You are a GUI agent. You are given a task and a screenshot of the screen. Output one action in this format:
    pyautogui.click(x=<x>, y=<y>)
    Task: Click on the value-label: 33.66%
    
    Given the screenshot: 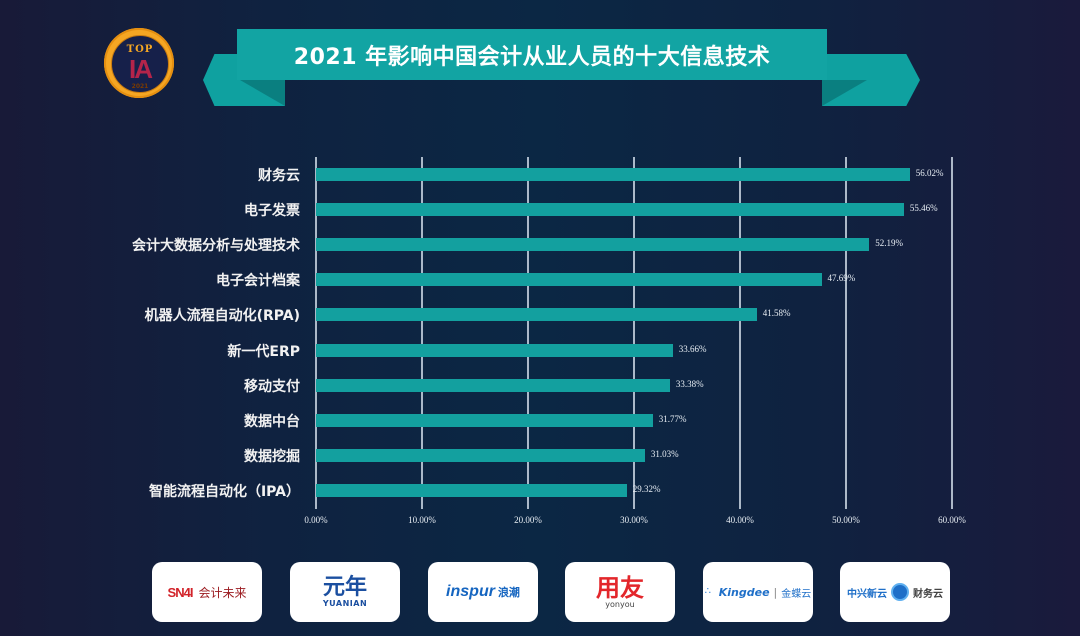 What is the action you would take?
    pyautogui.click(x=692, y=348)
    